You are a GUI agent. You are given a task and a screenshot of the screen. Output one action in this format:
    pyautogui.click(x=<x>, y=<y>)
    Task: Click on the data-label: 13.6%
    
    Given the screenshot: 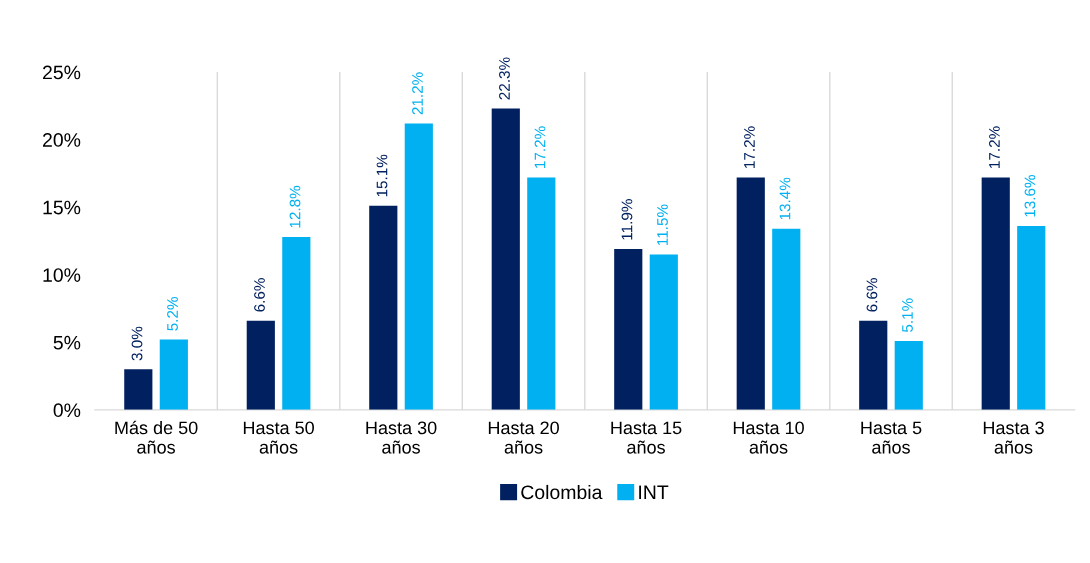 What is the action you would take?
    pyautogui.click(x=1030, y=195)
    